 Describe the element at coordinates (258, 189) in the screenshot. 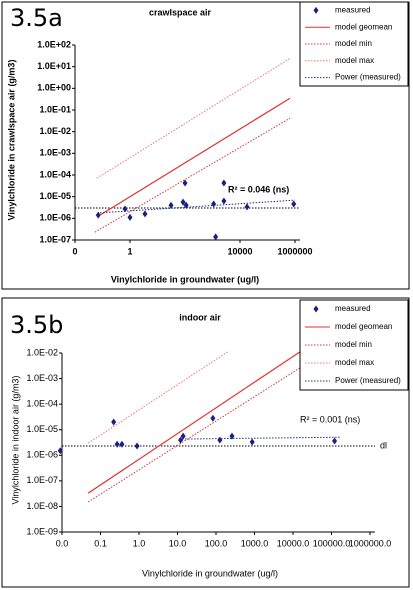

I see `r2-annotation: R² = 0.046 (ns)` at that location.